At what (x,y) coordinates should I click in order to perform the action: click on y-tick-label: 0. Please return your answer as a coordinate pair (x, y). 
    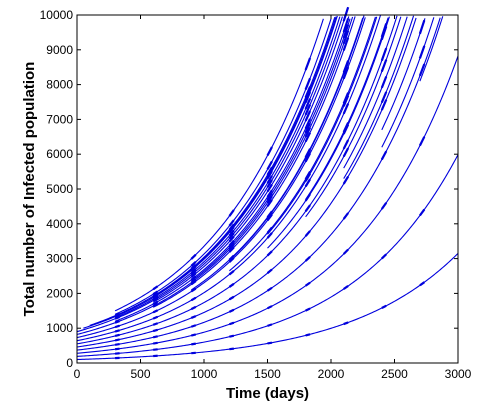
    Looking at the image, I should click on (69, 363).